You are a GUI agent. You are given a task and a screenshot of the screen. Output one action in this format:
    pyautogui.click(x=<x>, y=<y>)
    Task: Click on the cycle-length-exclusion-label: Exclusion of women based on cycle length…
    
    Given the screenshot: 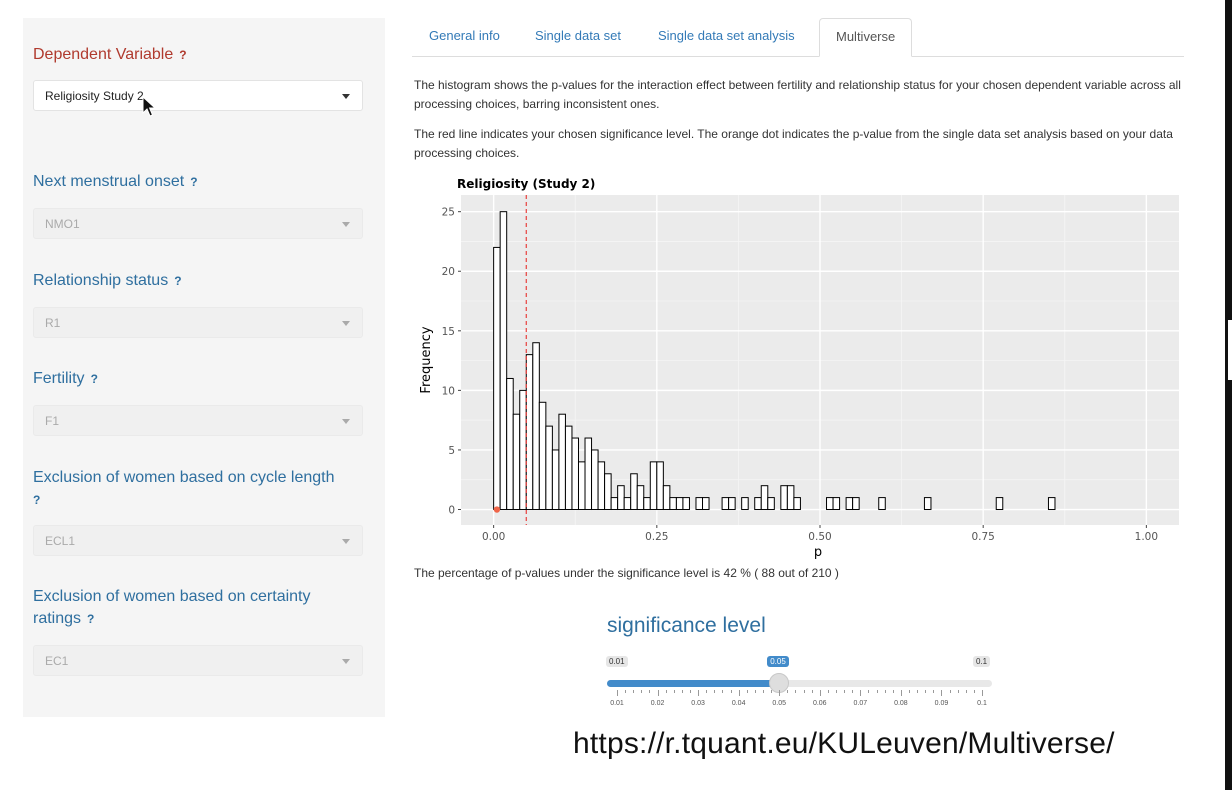 What is the action you would take?
    pyautogui.click(x=184, y=488)
    